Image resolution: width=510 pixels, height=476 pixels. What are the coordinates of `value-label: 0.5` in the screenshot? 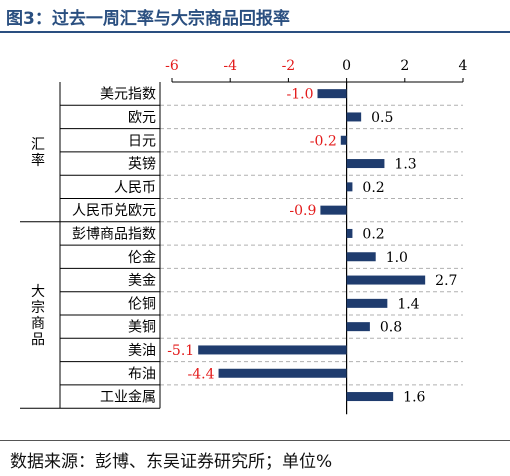 It's located at (382, 118).